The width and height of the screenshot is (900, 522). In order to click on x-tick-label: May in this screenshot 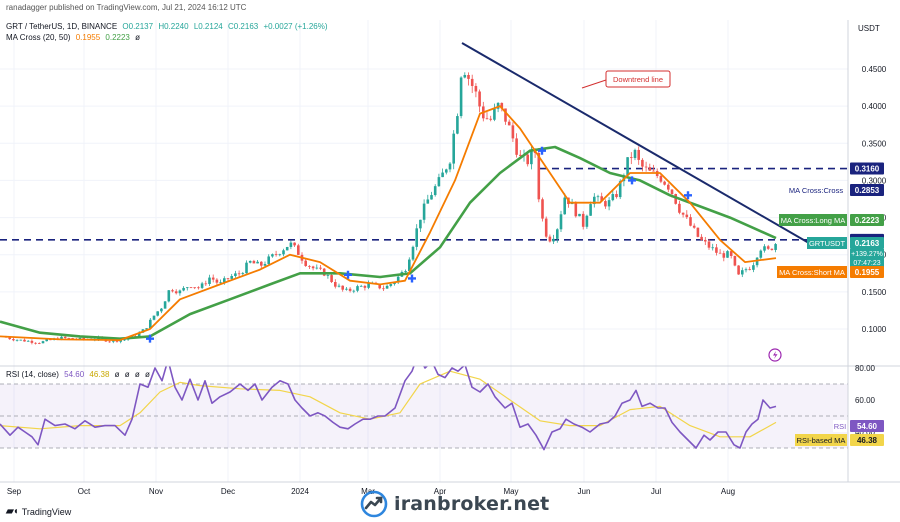, I will do `click(510, 491)`.